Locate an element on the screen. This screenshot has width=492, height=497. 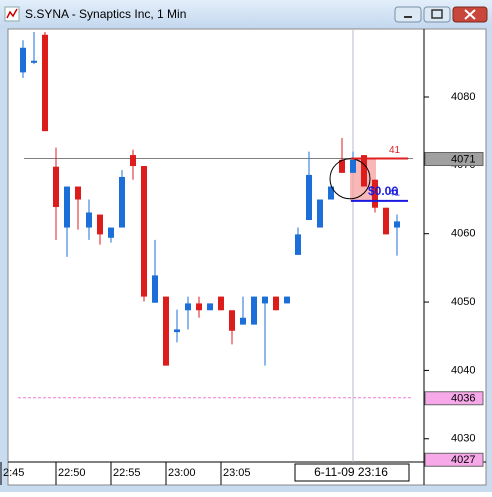
y-tick-label: 4080 is located at coordinates (463, 97).